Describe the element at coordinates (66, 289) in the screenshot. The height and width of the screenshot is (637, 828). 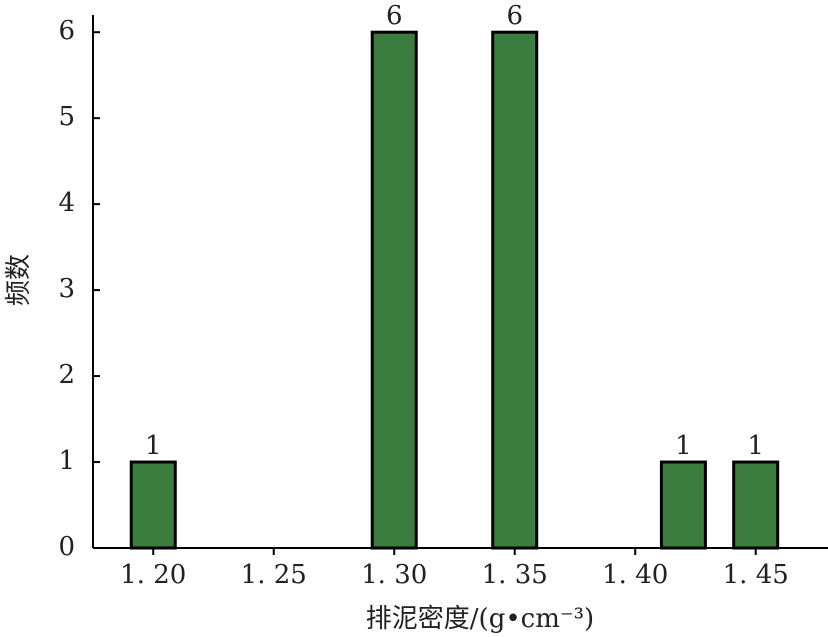
I see `y-tick-label: 3` at that location.